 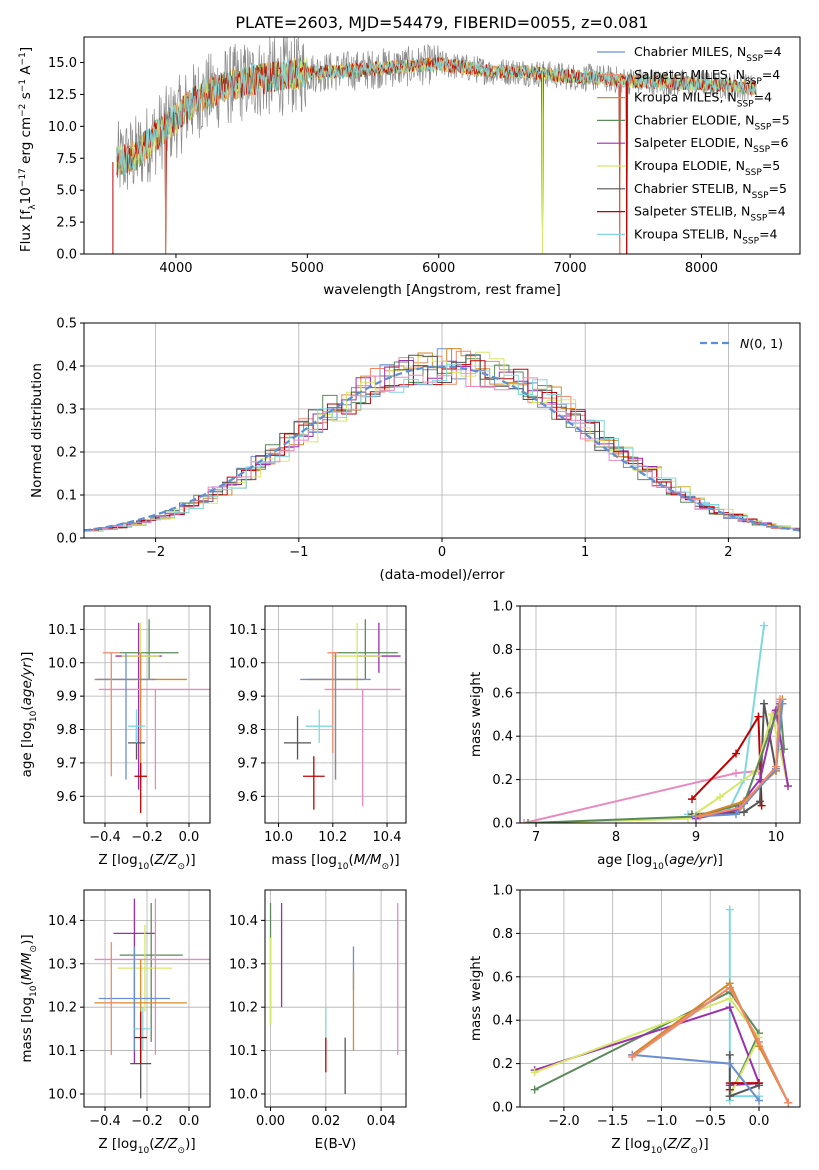 I want to click on x-tick-label: 0.04, so click(x=381, y=1121).